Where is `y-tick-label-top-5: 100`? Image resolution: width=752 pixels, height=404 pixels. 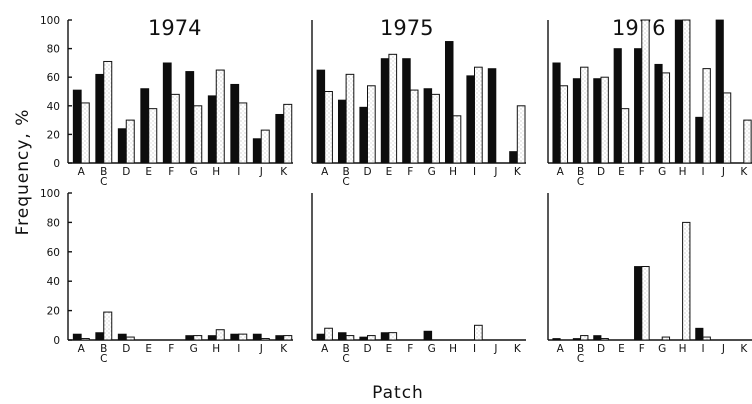
y-tick-label-top-5: 100 is located at coordinates (50, 21).